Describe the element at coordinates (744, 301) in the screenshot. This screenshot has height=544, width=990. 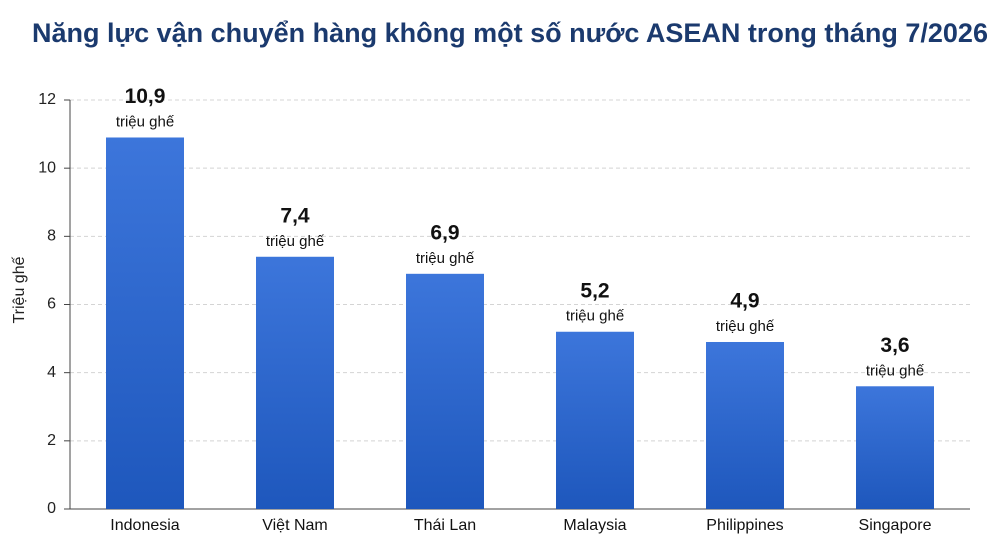
I see `value-label: 4,9` at that location.